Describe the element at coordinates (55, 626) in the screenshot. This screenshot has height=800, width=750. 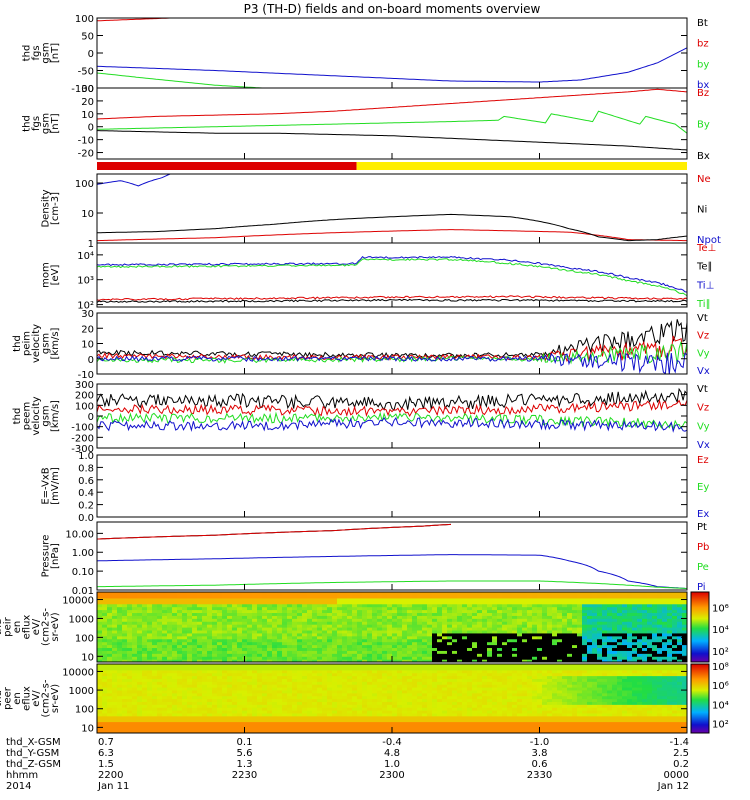
I see `y-axis-label: sr-eV)` at that location.